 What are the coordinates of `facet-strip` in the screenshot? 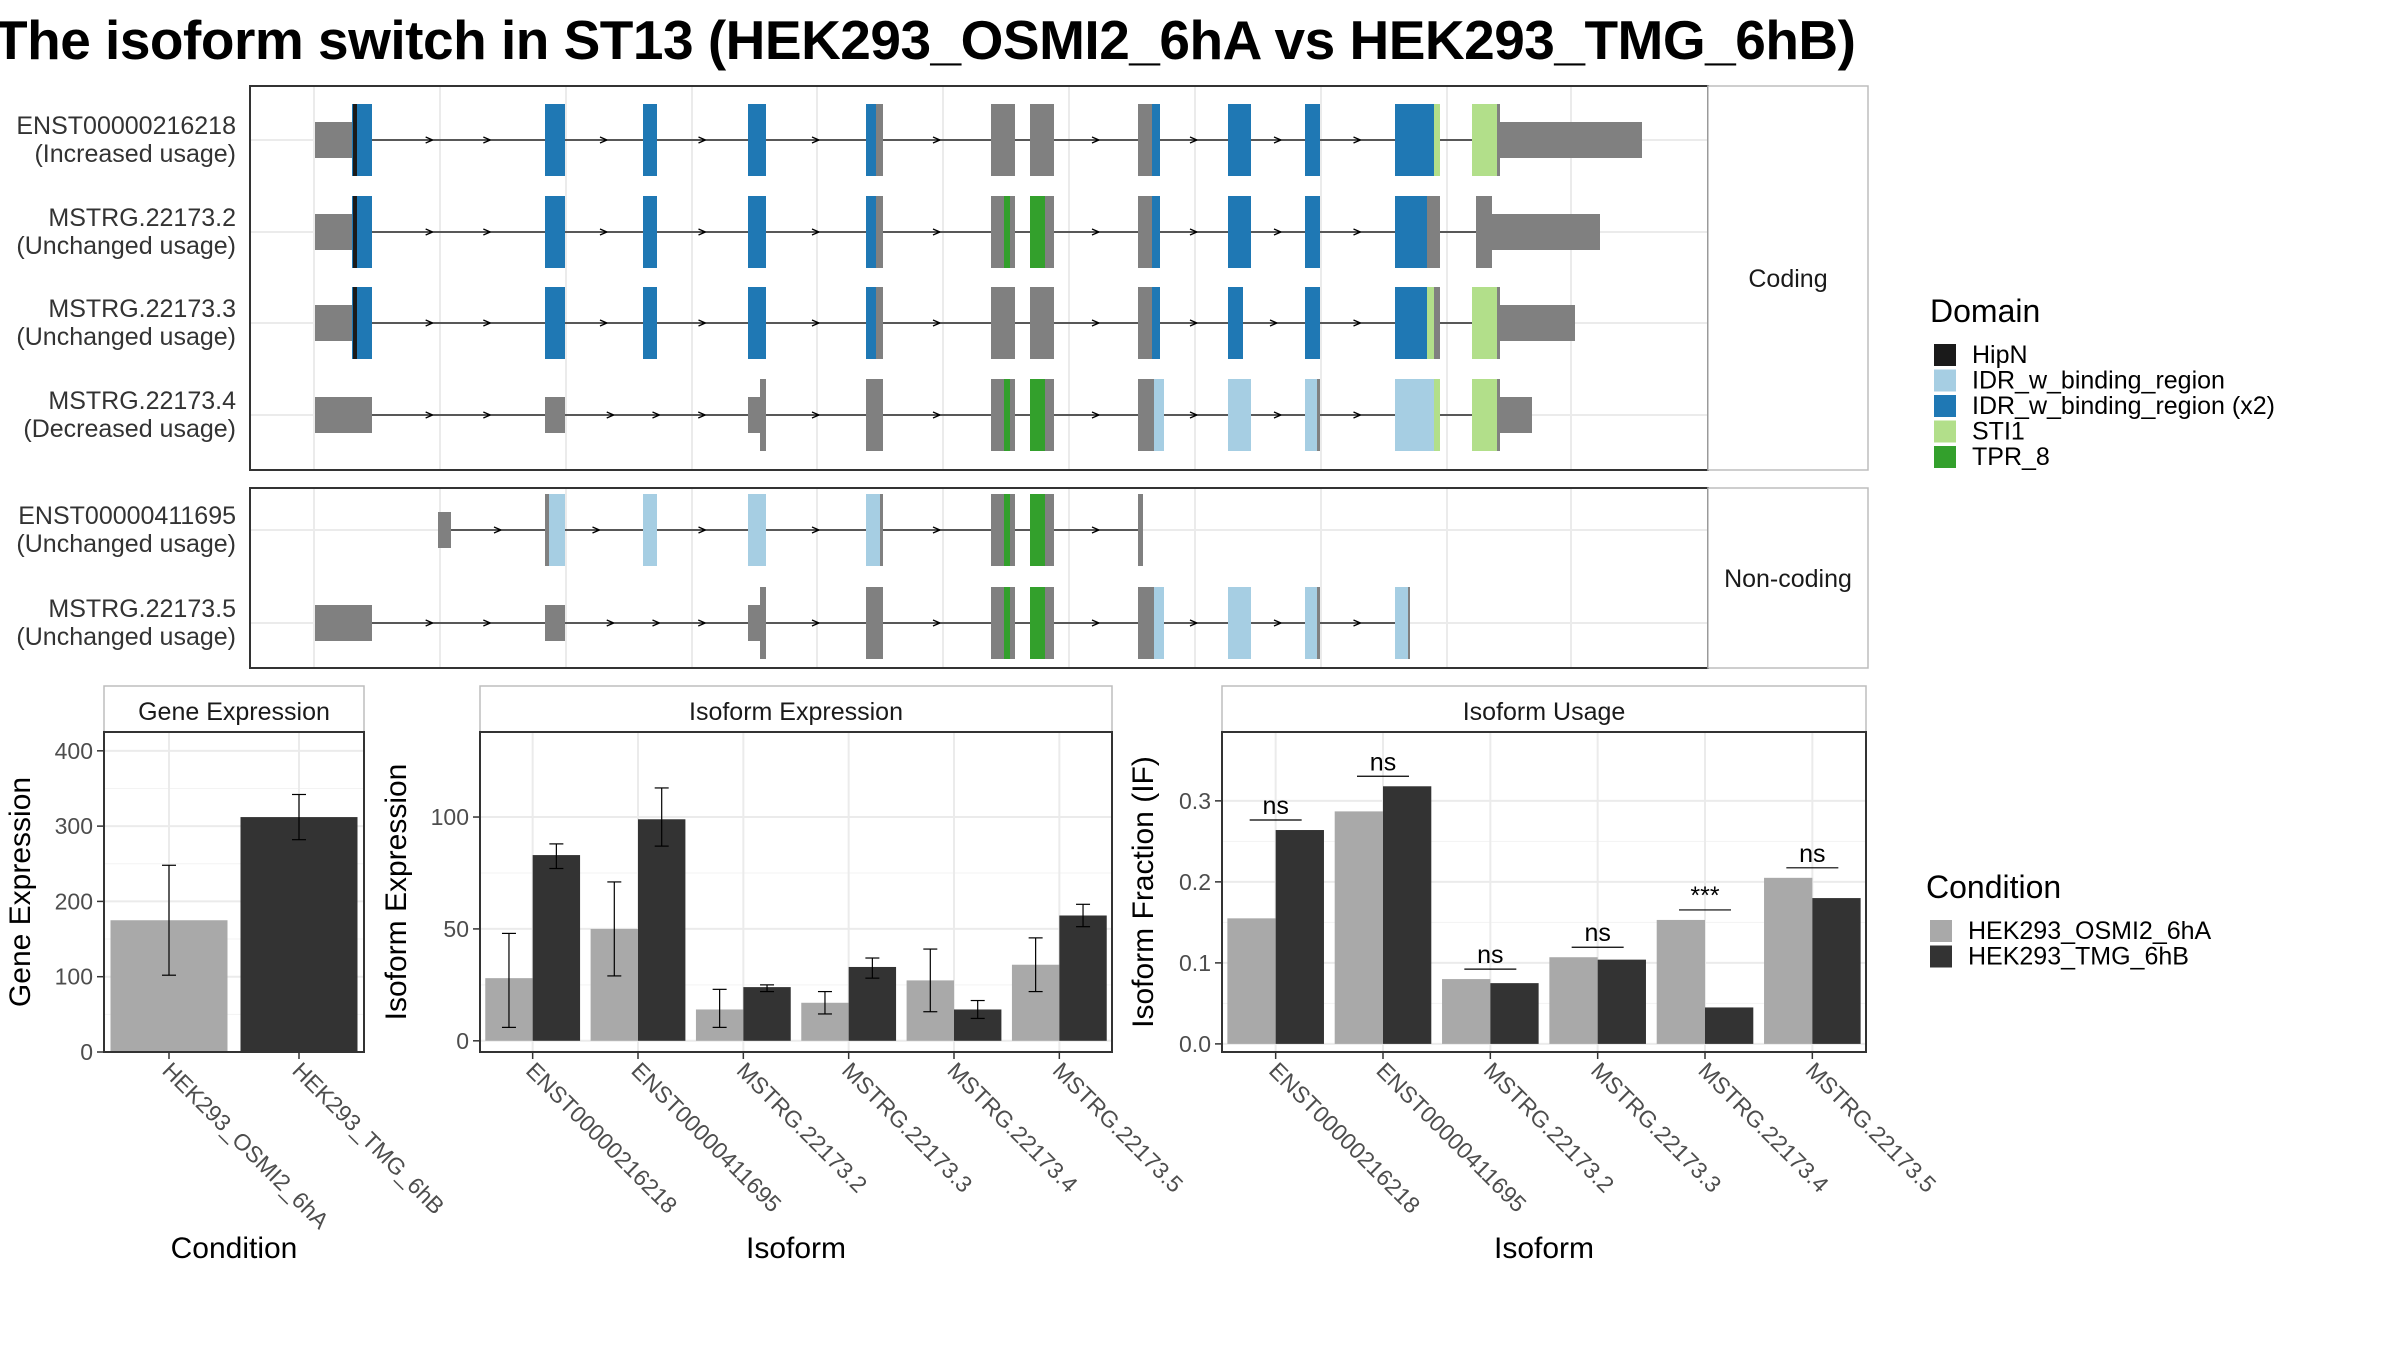 It's located at (1788, 578).